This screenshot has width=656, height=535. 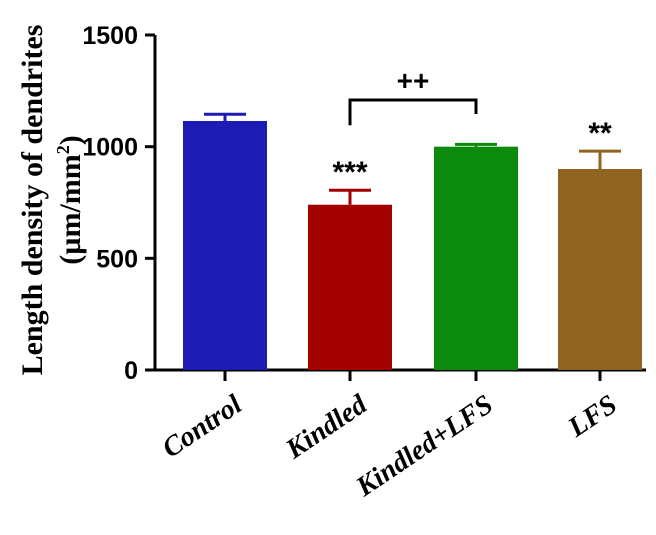 I want to click on svg-text: (µm/mm2), so click(x=70, y=200).